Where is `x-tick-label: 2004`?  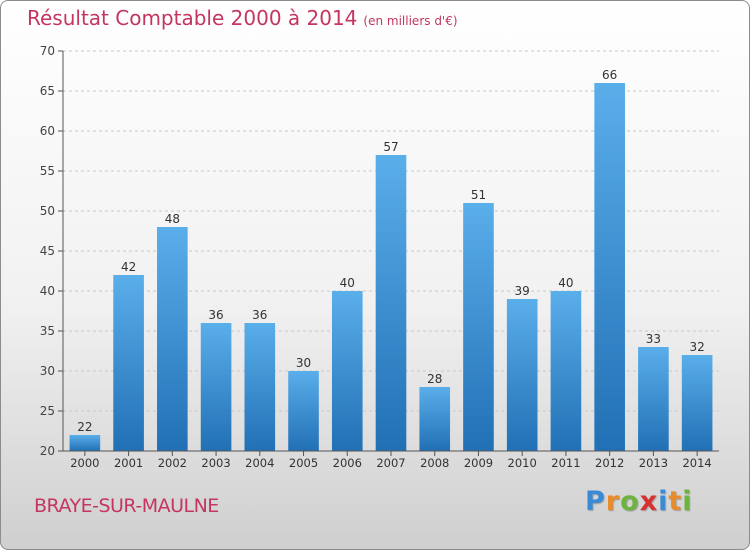
x-tick-label: 2004 is located at coordinates (259, 463).